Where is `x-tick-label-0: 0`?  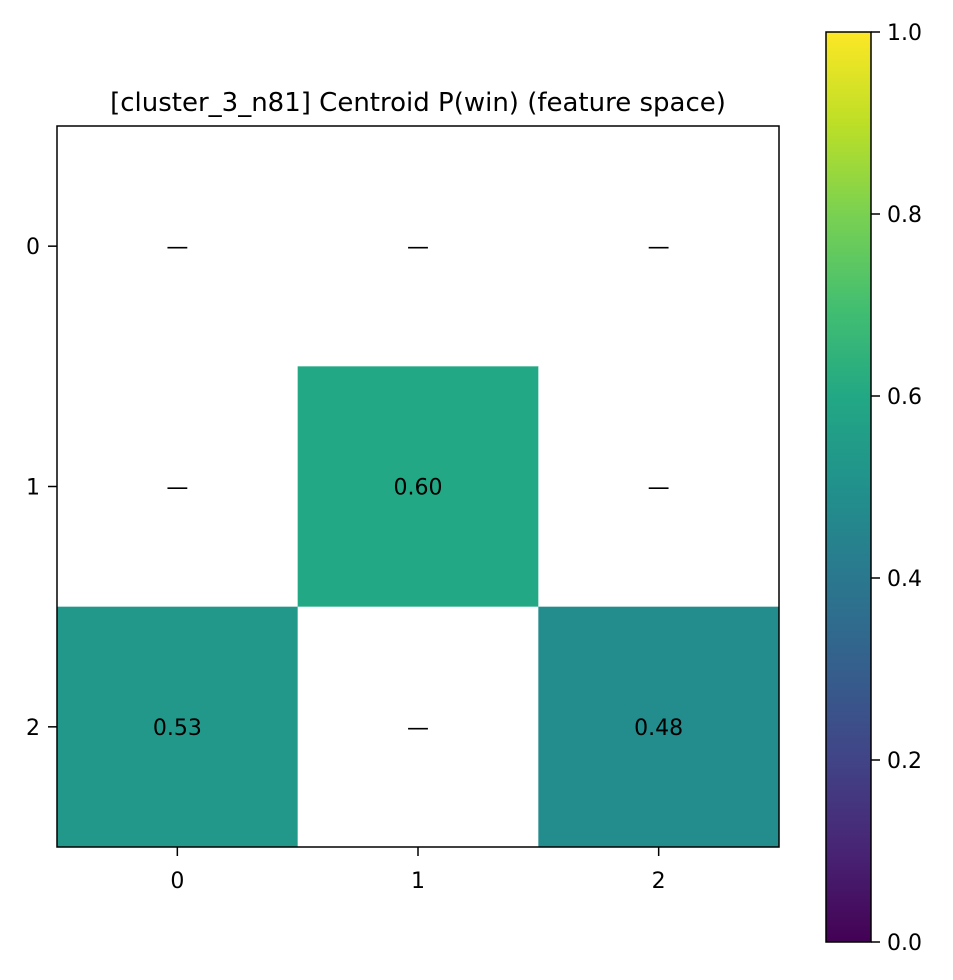
x-tick-label-0: 0 is located at coordinates (177, 881).